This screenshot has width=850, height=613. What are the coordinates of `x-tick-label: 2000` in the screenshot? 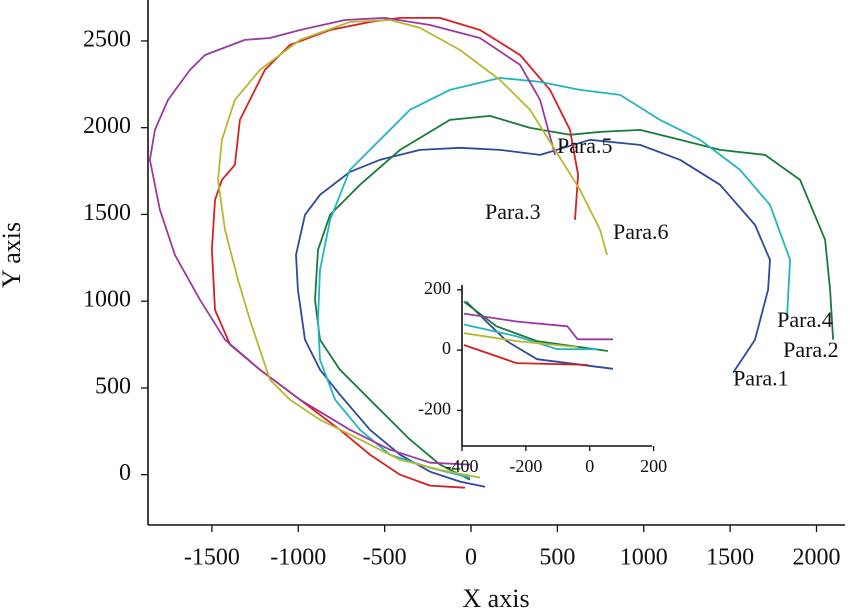 It's located at (816, 558).